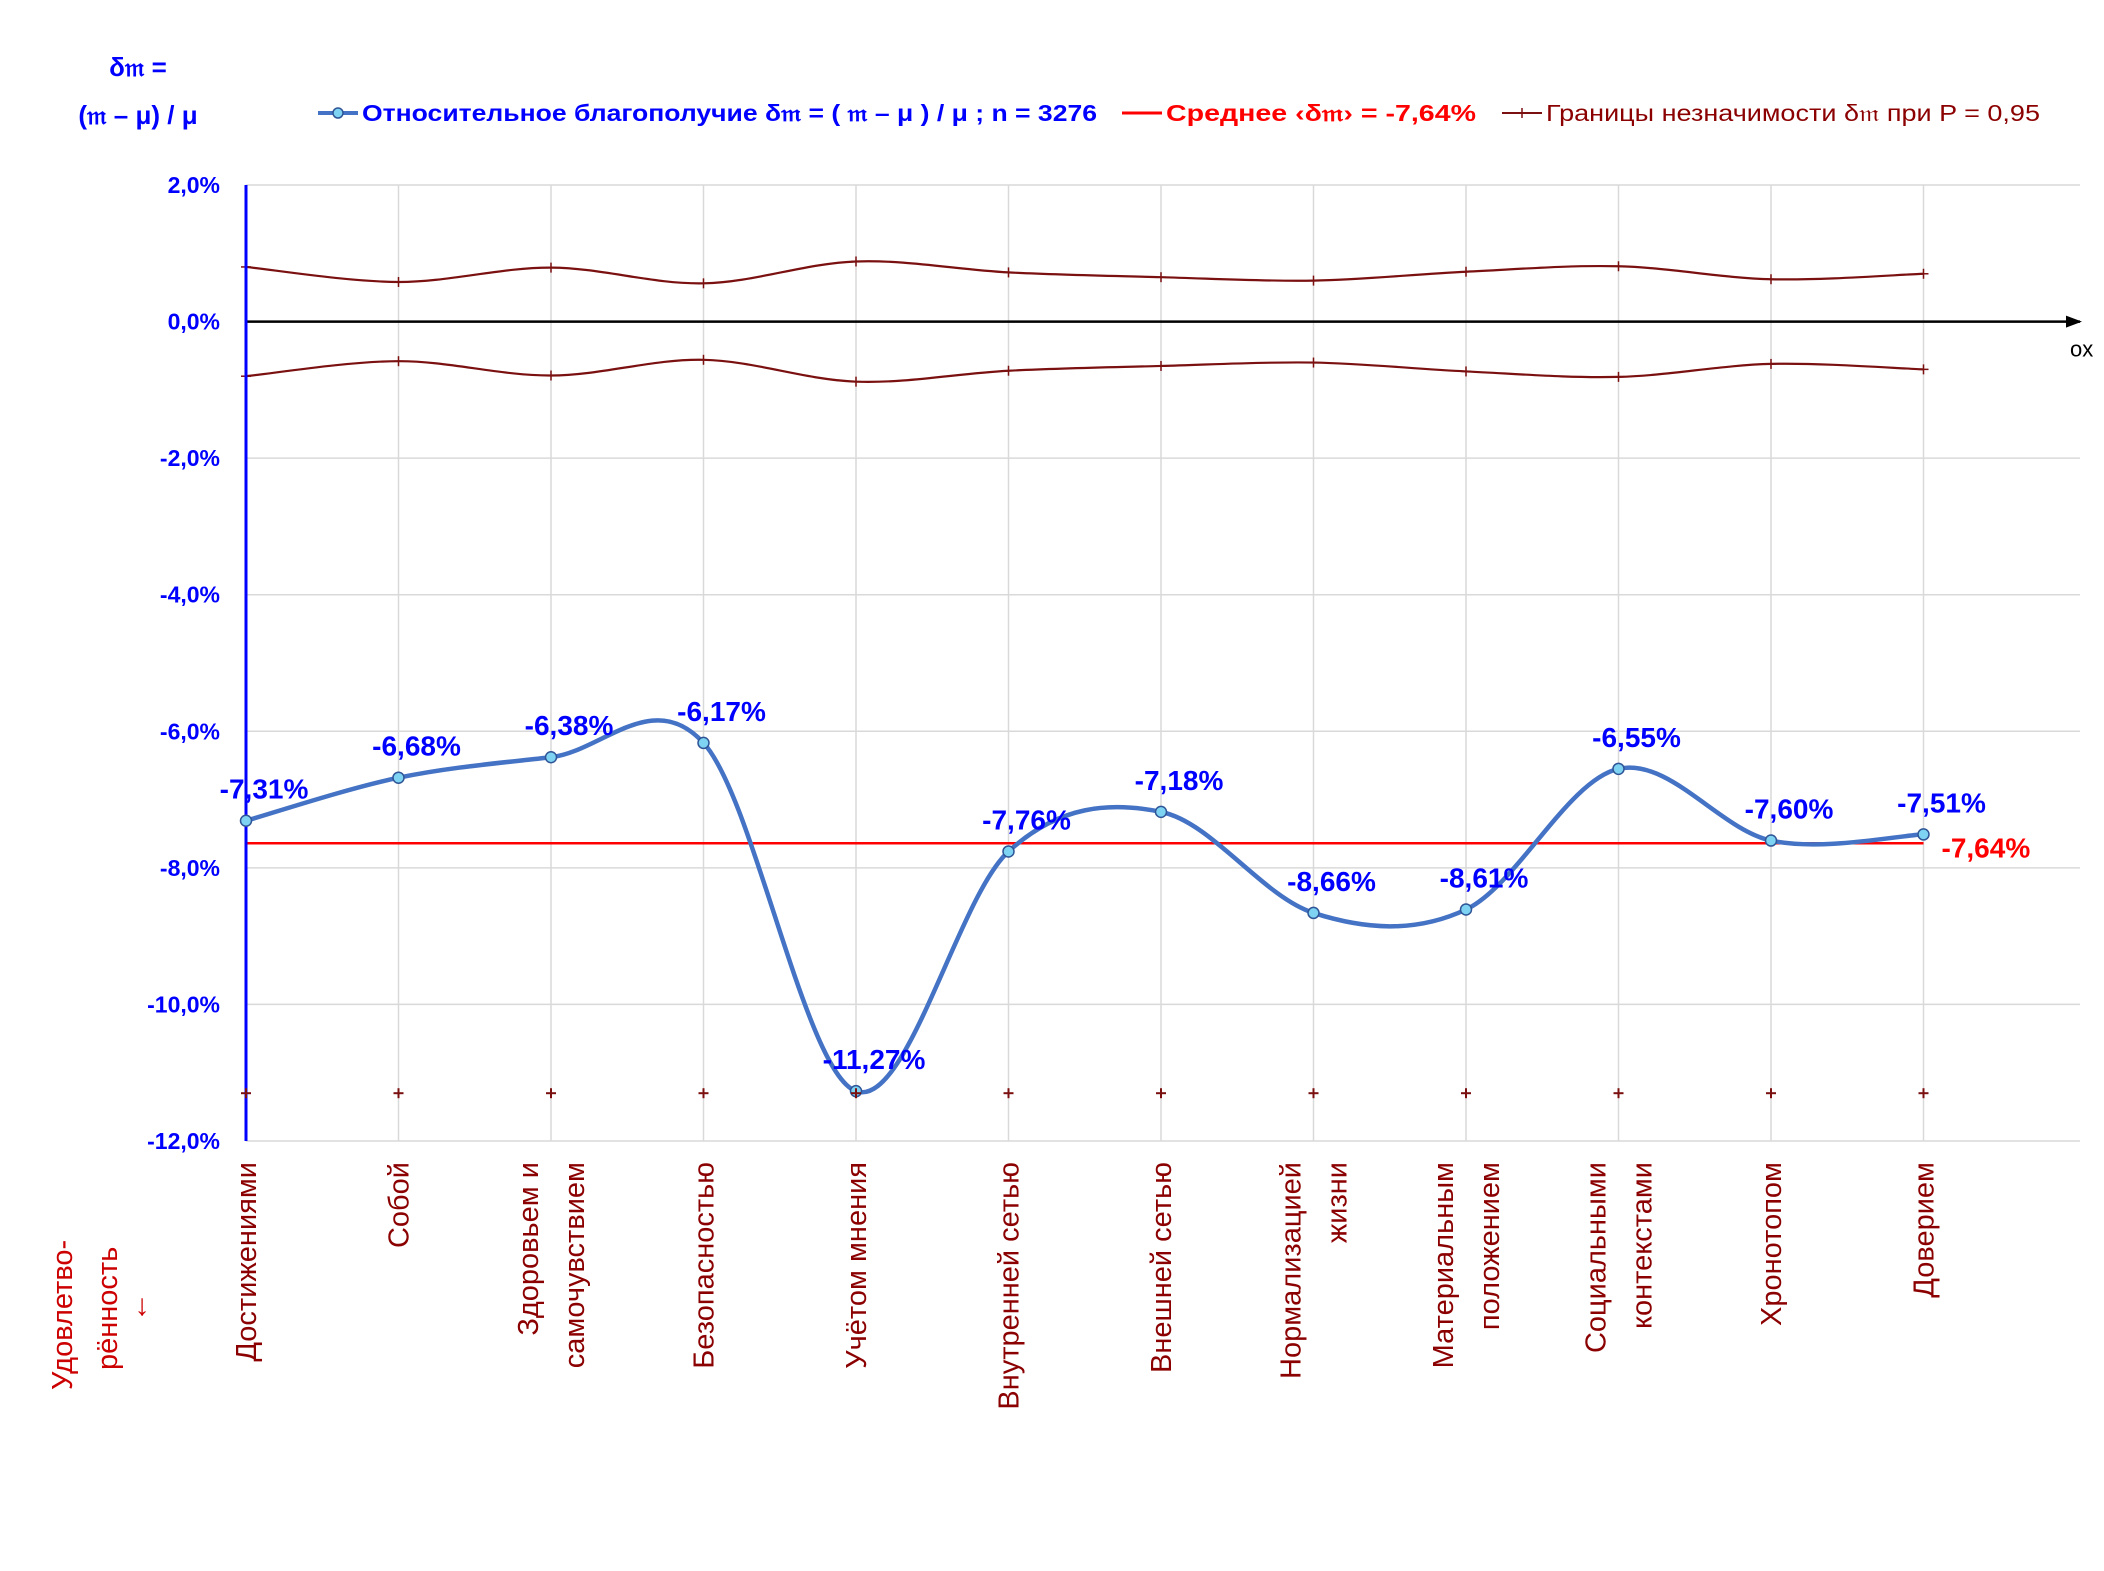 This screenshot has height=1571, width=2104. What do you see at coordinates (1643, 1245) in the screenshot?
I see `category-label: контекстами` at bounding box center [1643, 1245].